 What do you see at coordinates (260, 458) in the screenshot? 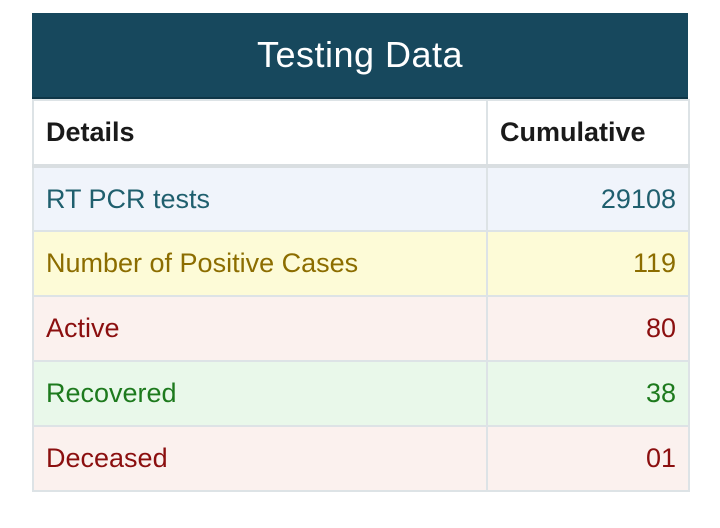
I see `row-label: Deceased` at bounding box center [260, 458].